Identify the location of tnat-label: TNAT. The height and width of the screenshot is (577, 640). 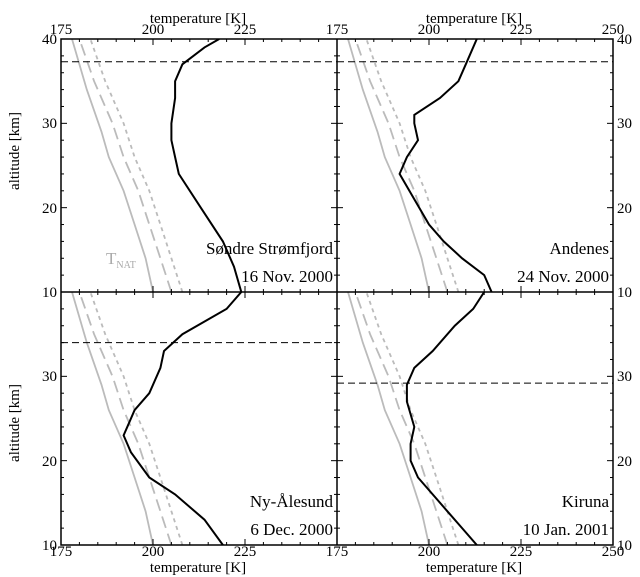
(121, 260).